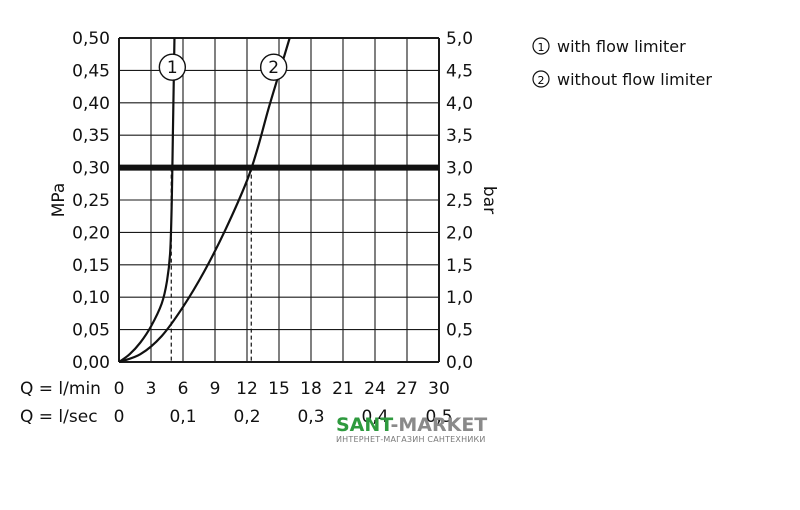 Image resolution: width=800 pixels, height=510 pixels. I want to click on legend-label-1: with flow limiter, so click(621, 46).